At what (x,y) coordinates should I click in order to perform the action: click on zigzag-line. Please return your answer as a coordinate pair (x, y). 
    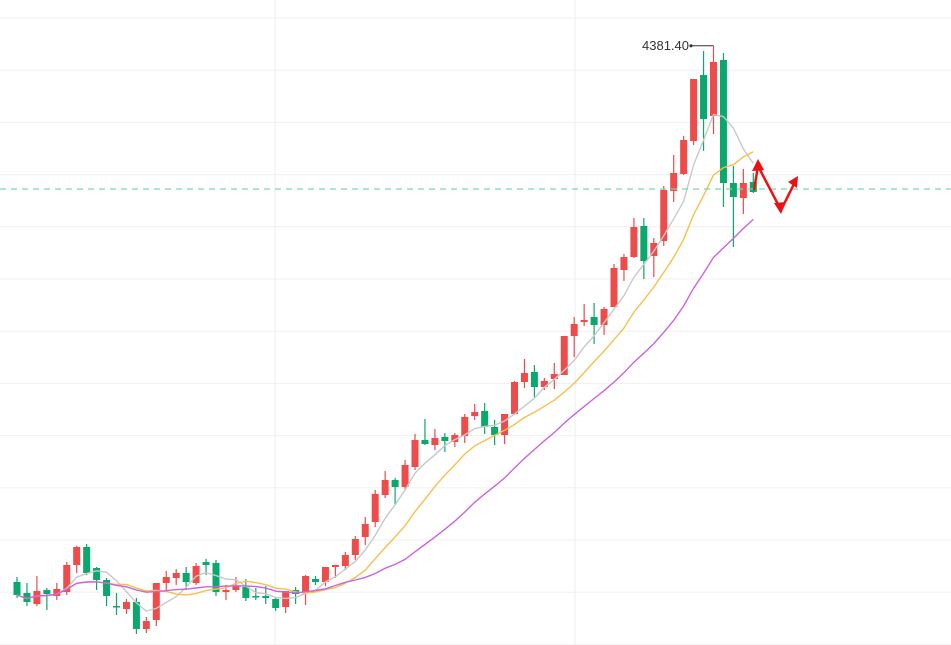
    Looking at the image, I should click on (774, 187).